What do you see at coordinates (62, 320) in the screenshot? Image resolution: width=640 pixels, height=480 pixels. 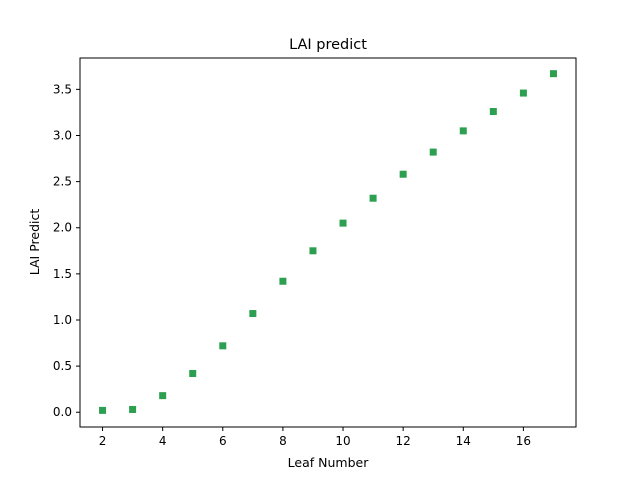 I see `y-tick-label: 1.0` at bounding box center [62, 320].